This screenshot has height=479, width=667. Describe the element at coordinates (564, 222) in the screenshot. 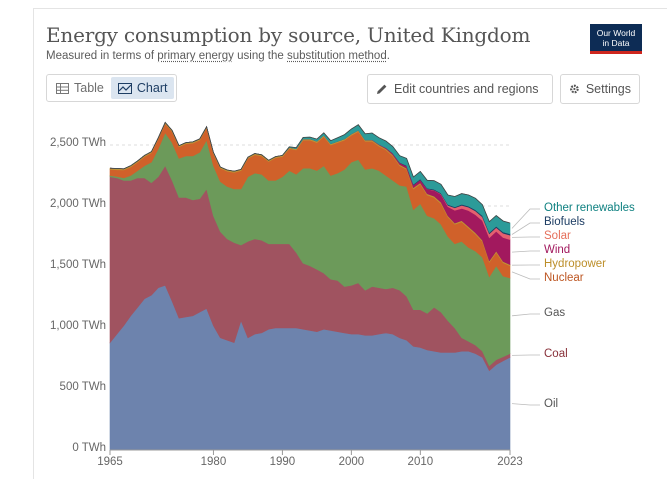

I see `legend-item-biofuels: Biofuels` at that location.